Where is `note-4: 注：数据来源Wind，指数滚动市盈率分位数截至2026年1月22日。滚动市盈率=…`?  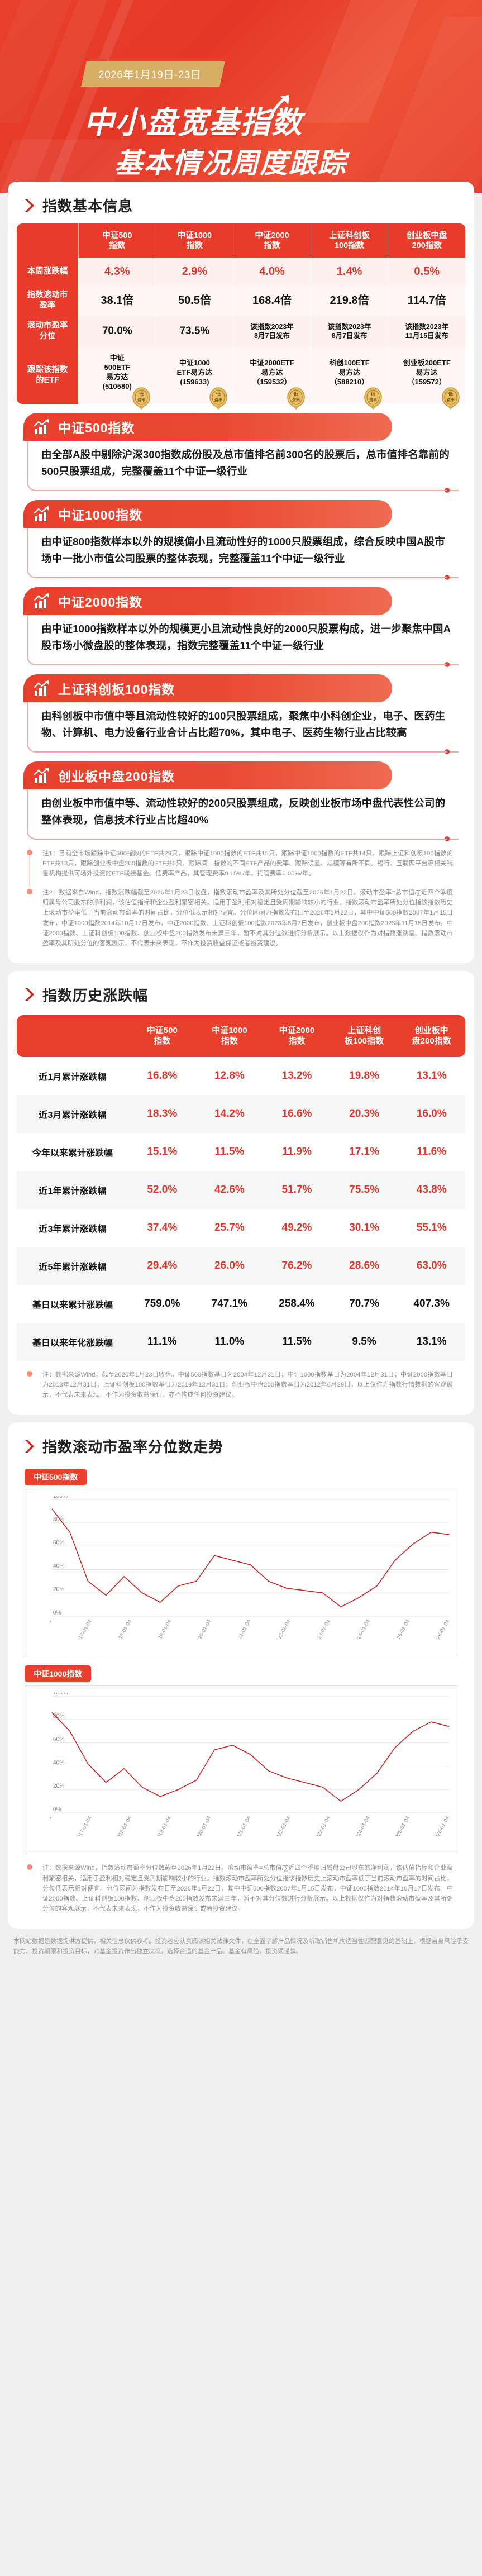 note-4: 注：数据来源Wind，指数滚动市盈率分位数截至2026年1月22日。滚动市盈率=… is located at coordinates (241, 1888).